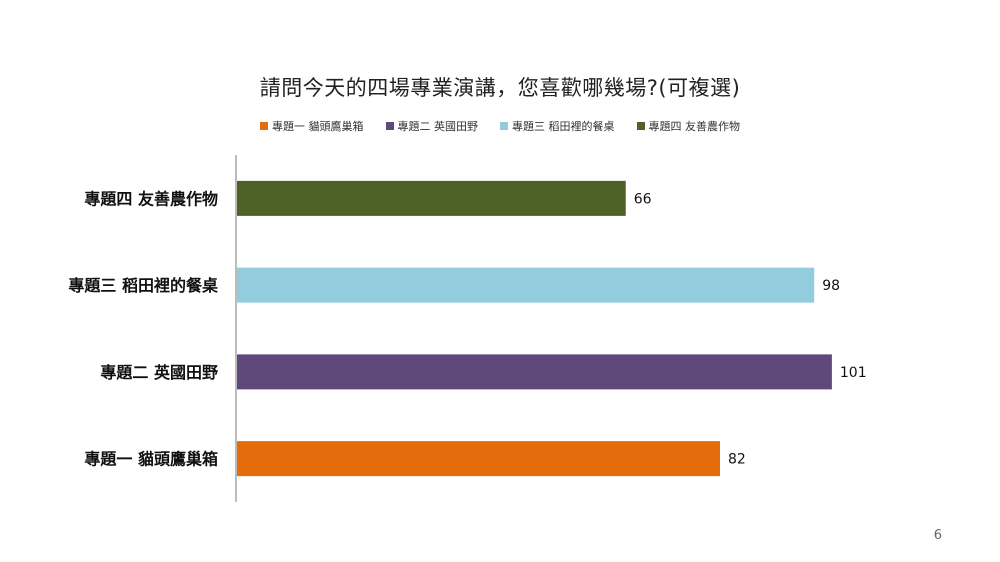 Image resolution: width=1000 pixels, height=562 pixels. I want to click on legend-label: 專題一 貓頭鷹巢箱, so click(318, 126).